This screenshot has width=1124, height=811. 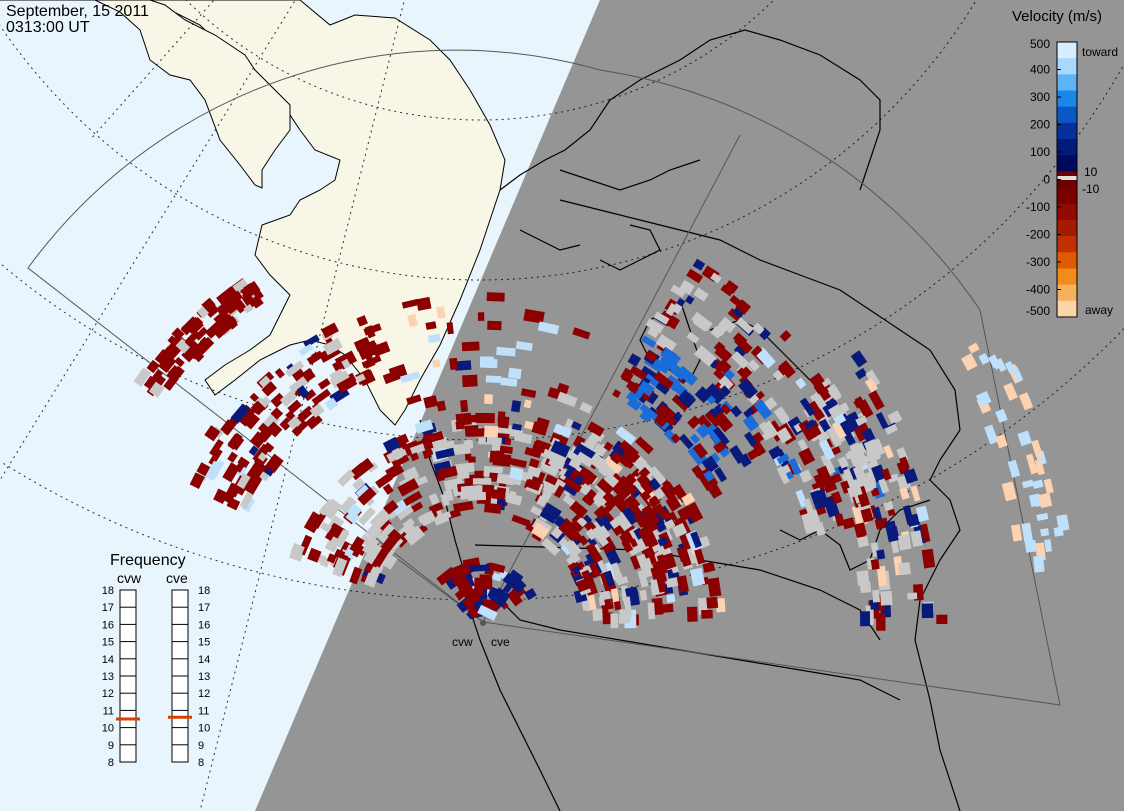 What do you see at coordinates (1040, 152) in the screenshot?
I see `colorbar-tick-label: 100` at bounding box center [1040, 152].